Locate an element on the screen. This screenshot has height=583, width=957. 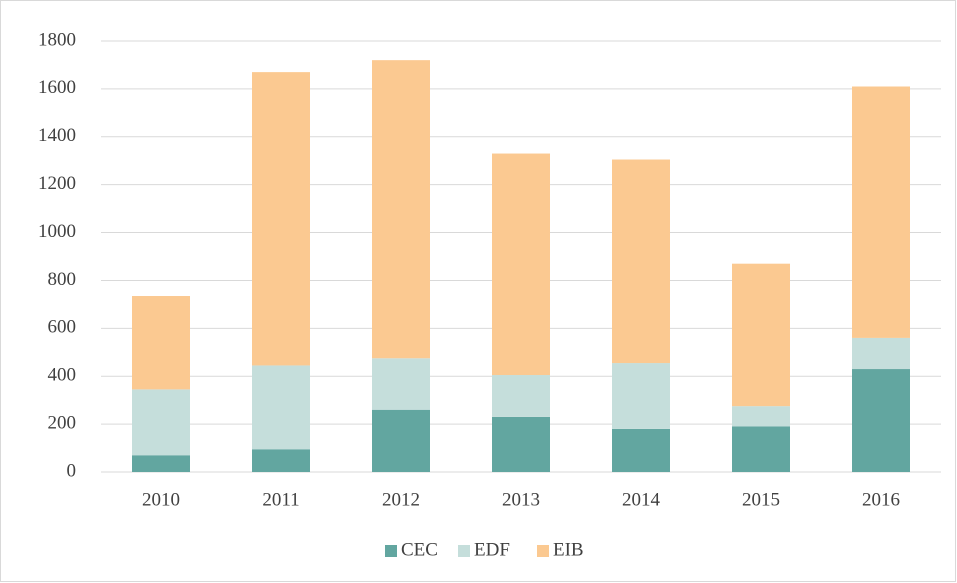
y-tick-label: 400 is located at coordinates (62, 375).